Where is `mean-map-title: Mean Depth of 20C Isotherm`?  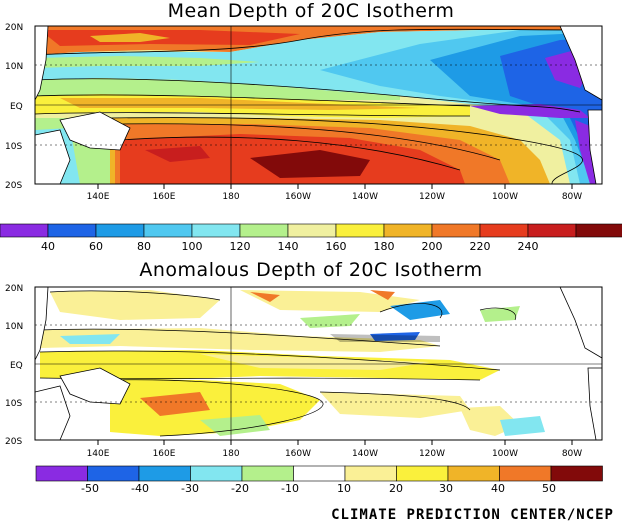 mean-map-title: Mean Depth of 20C Isotherm is located at coordinates (311, 11).